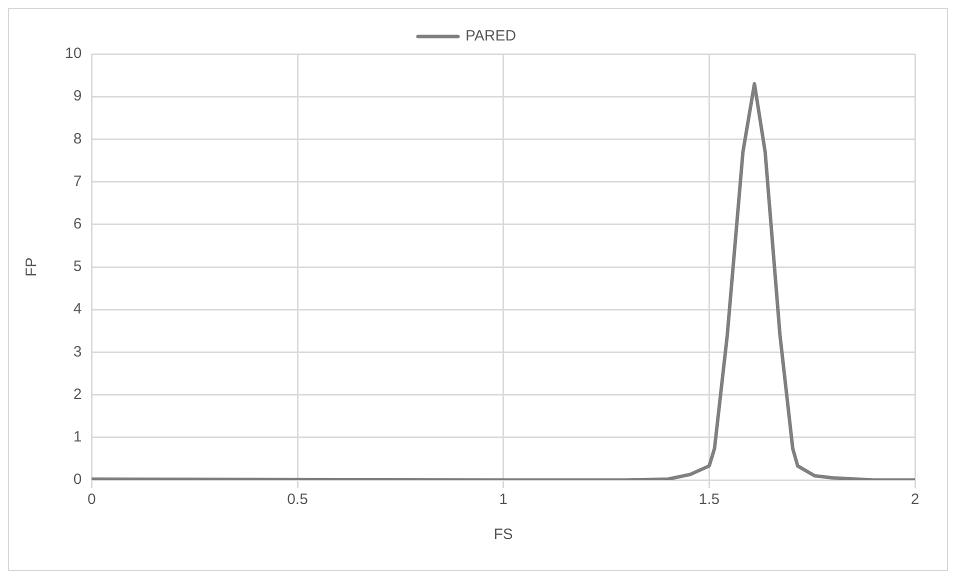  I want to click on x-tick-label: 0, so click(92, 499).